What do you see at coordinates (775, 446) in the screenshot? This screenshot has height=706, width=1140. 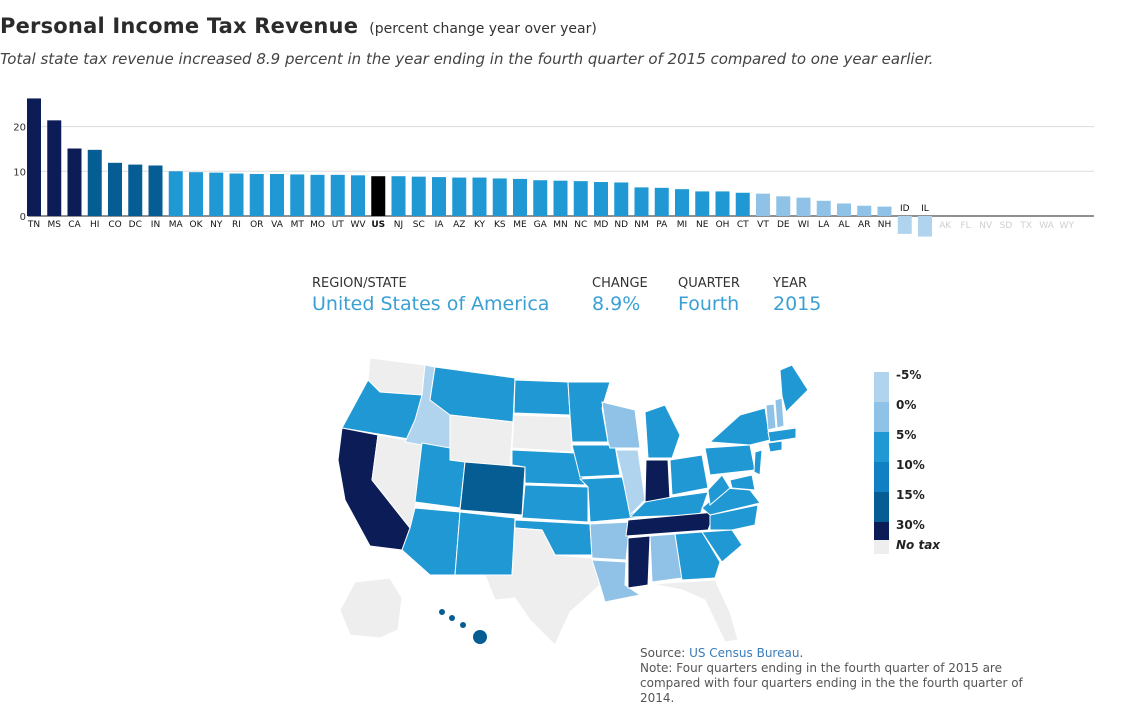 I see `state-ct` at bounding box center [775, 446].